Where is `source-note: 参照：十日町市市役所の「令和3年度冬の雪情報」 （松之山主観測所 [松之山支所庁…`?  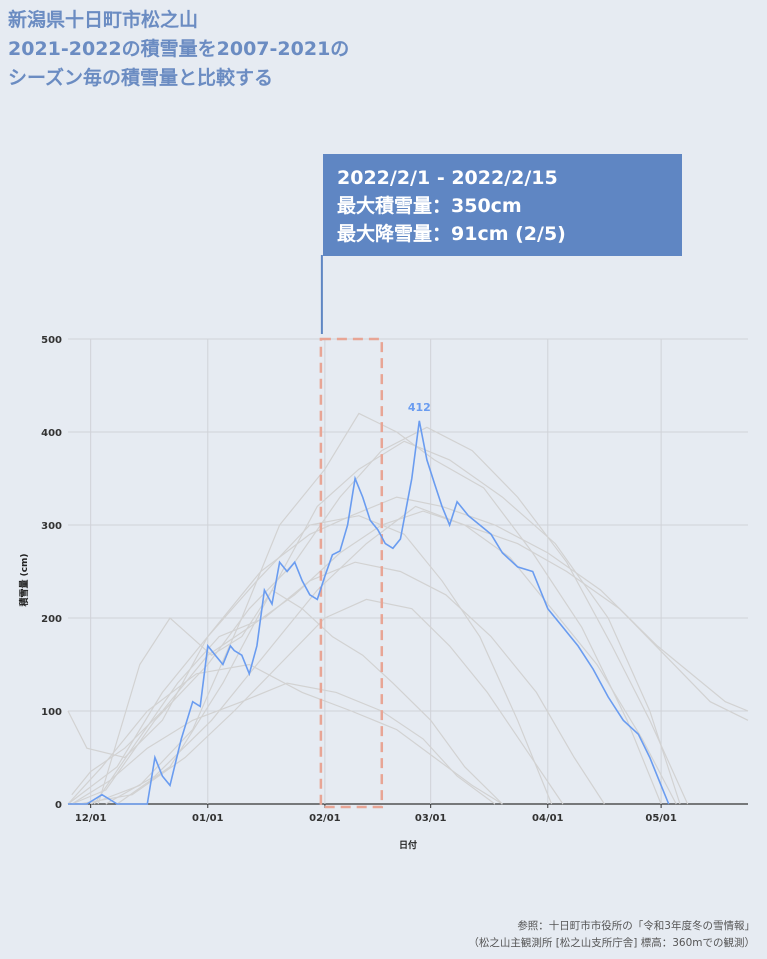 source-note: 参照：十日町市市役所の「令和3年度冬の雪情報」 （松之山主観測所 [松之山支所庁… is located at coordinates (611, 935).